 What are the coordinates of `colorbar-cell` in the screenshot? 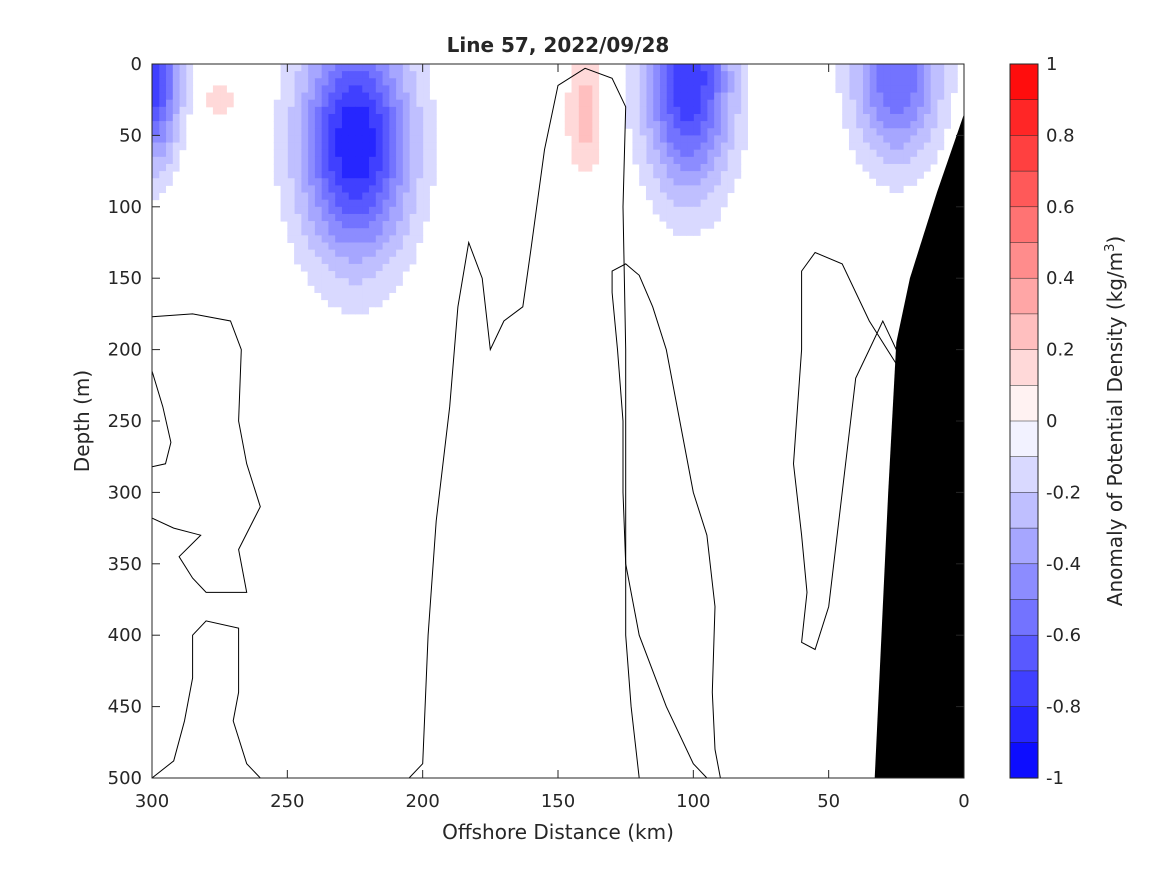 It's located at (1024, 510).